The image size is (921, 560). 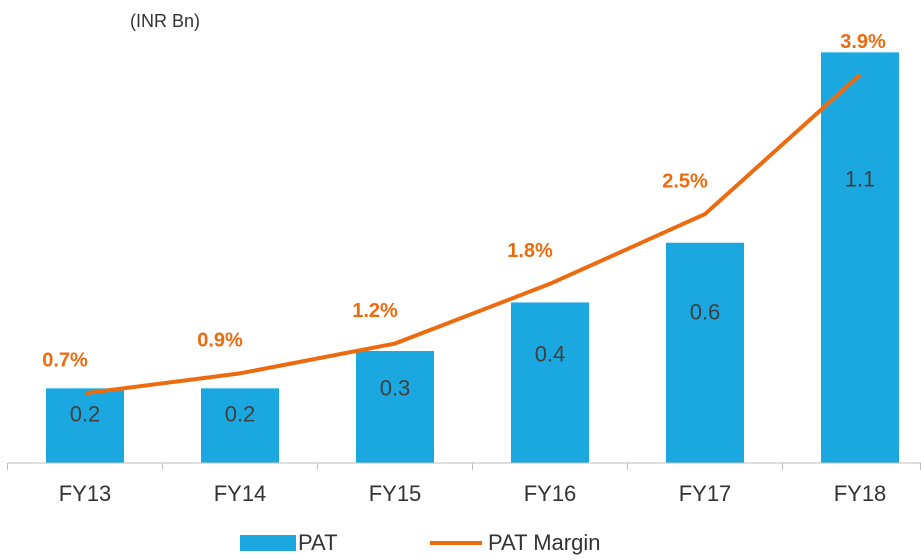 I want to click on unit-label: (INR Bn), so click(x=165, y=21).